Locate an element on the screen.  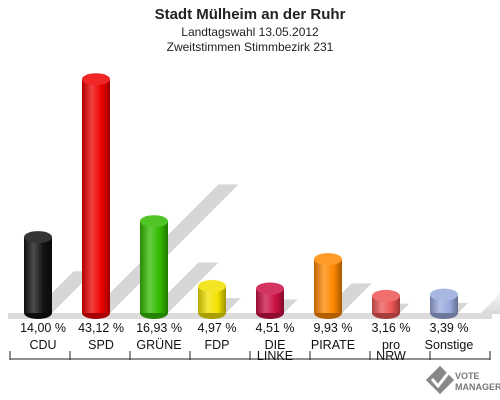
value-label: 14,00 % is located at coordinates (43, 328).